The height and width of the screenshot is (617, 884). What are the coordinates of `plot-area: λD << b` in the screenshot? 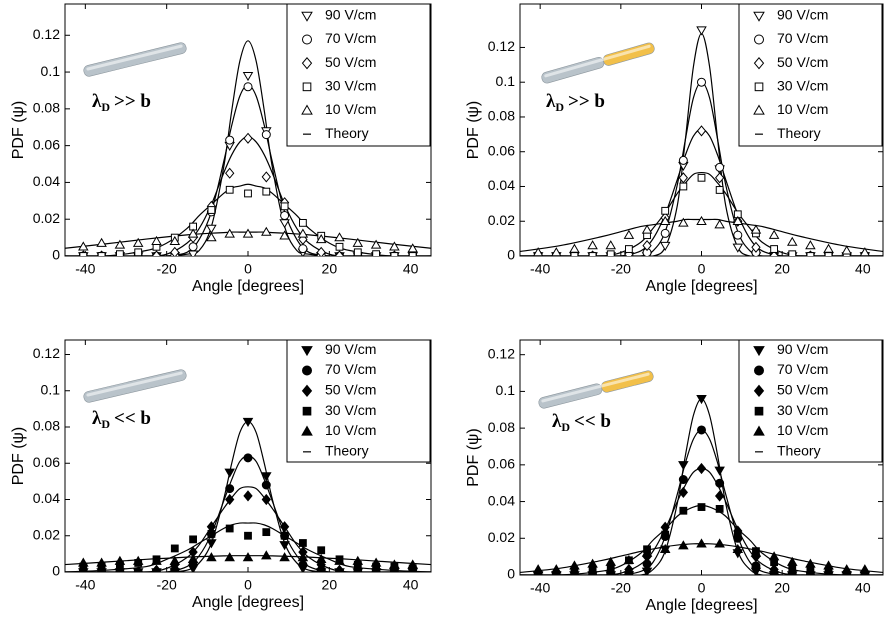 It's located at (701, 472).